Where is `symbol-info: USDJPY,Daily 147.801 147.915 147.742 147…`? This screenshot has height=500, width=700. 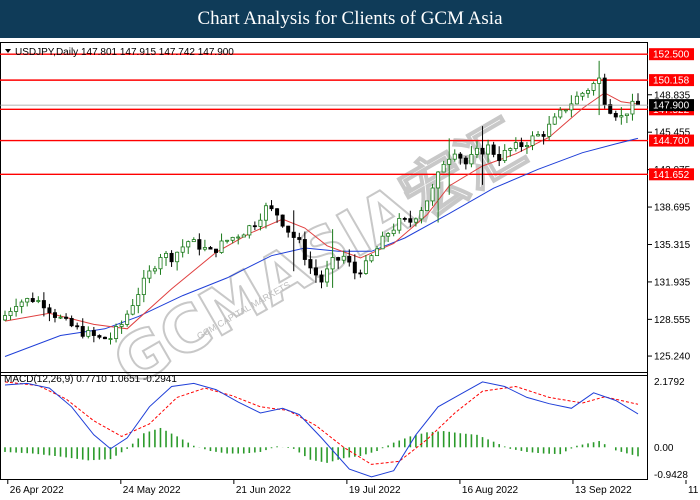 symbol-info: USDJPY,Daily 147.801 147.915 147.742 147… is located at coordinates (124, 52).